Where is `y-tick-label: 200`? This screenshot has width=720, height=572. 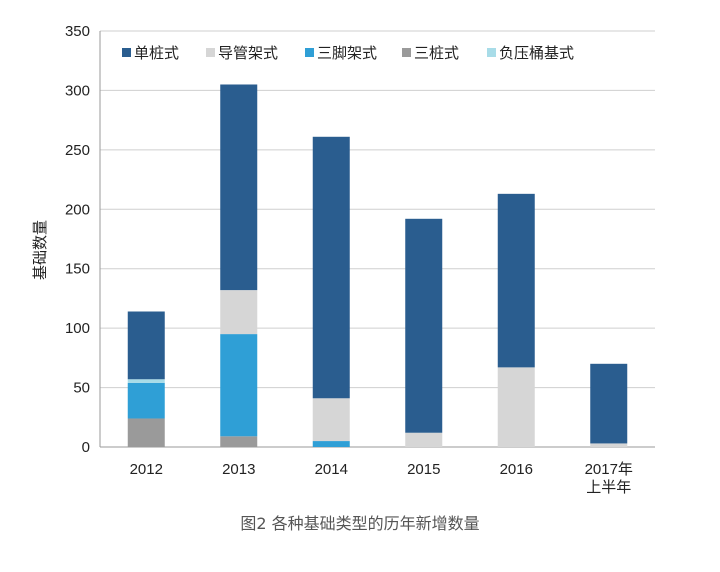 y-tick-label: 200 is located at coordinates (77, 209).